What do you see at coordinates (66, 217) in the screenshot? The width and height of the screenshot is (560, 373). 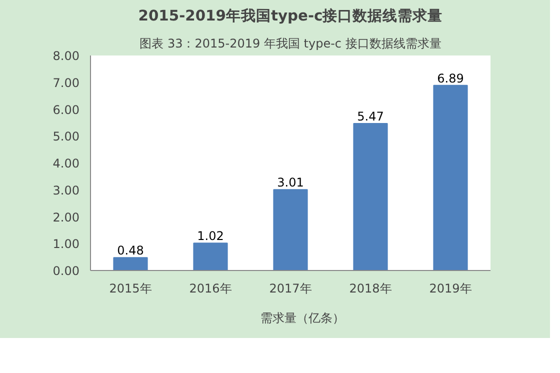 I see `y-tick-label: 2.00` at bounding box center [66, 217].